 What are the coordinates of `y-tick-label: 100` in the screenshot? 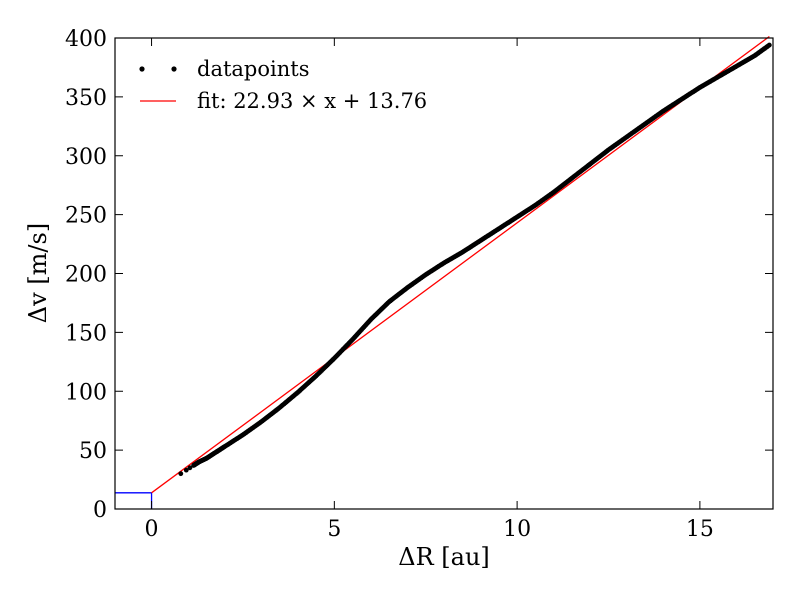 It's located at (86, 392).